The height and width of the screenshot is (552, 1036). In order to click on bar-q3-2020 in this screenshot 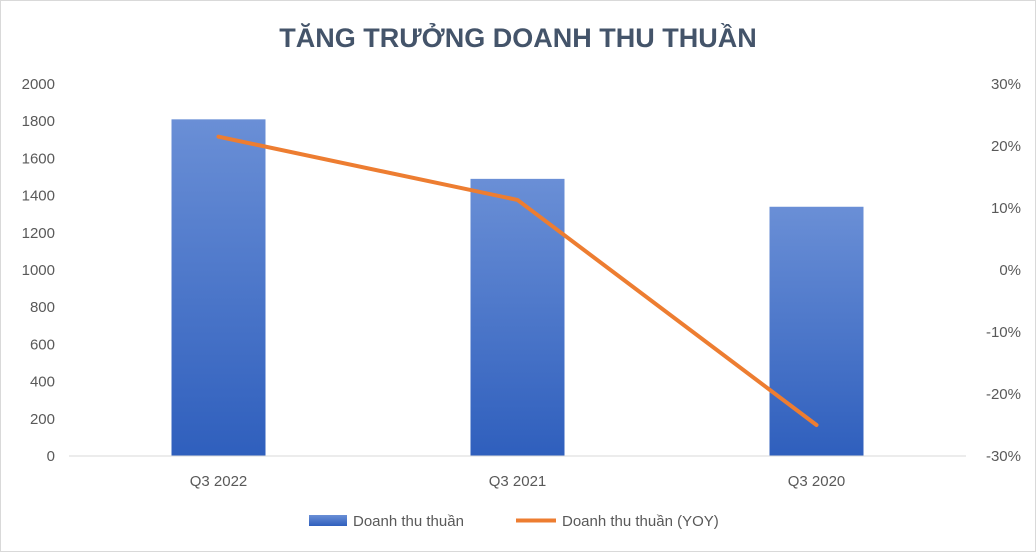, I will do `click(816, 331)`.